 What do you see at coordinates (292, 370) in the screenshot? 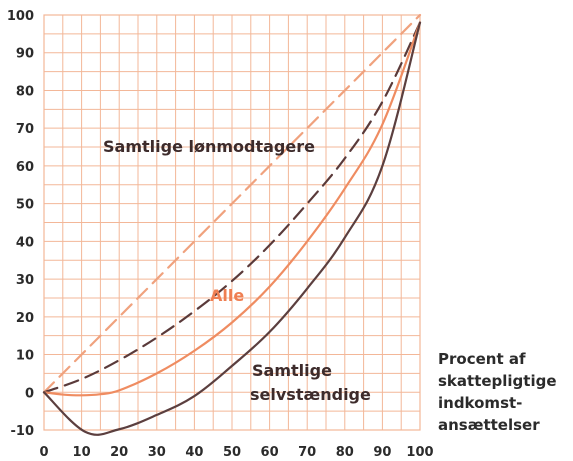
I see `label-self-employed-line1: Samtlige` at bounding box center [292, 370].